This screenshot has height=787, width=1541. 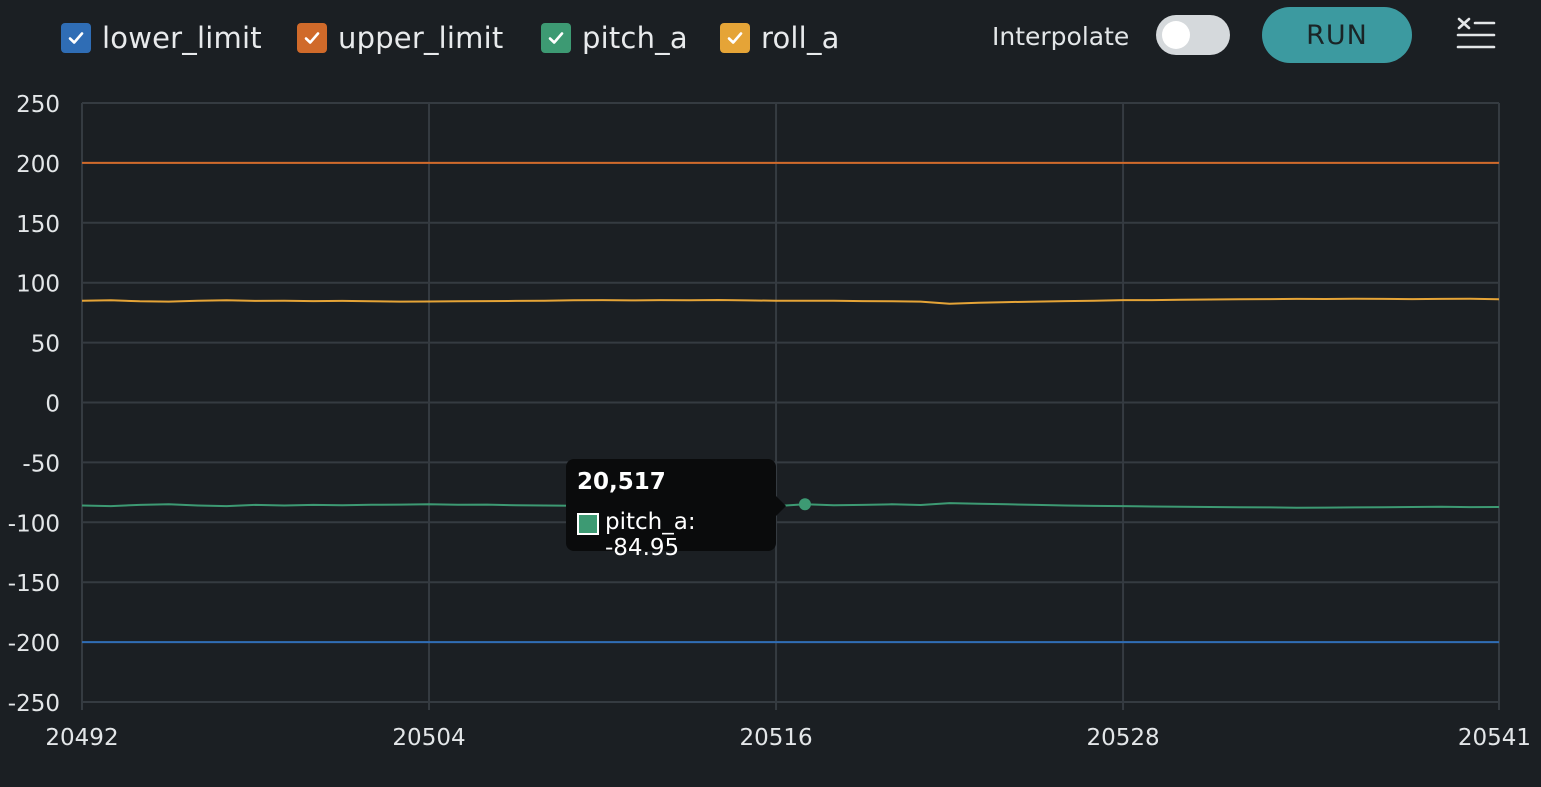 I want to click on legend-item-pitch-a: pitch_a, so click(x=614, y=38).